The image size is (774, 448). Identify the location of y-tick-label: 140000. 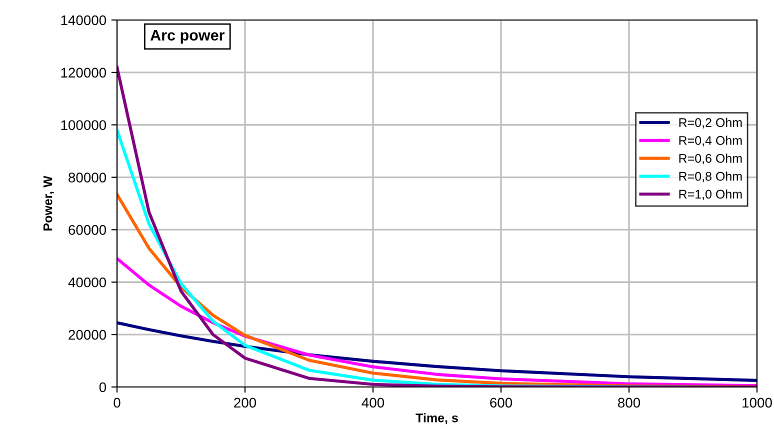
(83, 20).